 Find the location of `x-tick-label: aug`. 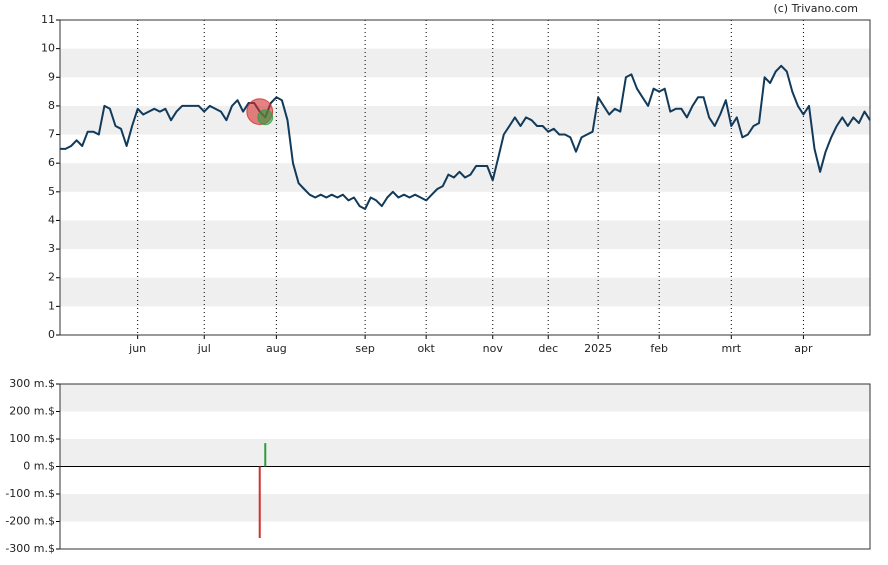

x-tick-label: aug is located at coordinates (276, 348).